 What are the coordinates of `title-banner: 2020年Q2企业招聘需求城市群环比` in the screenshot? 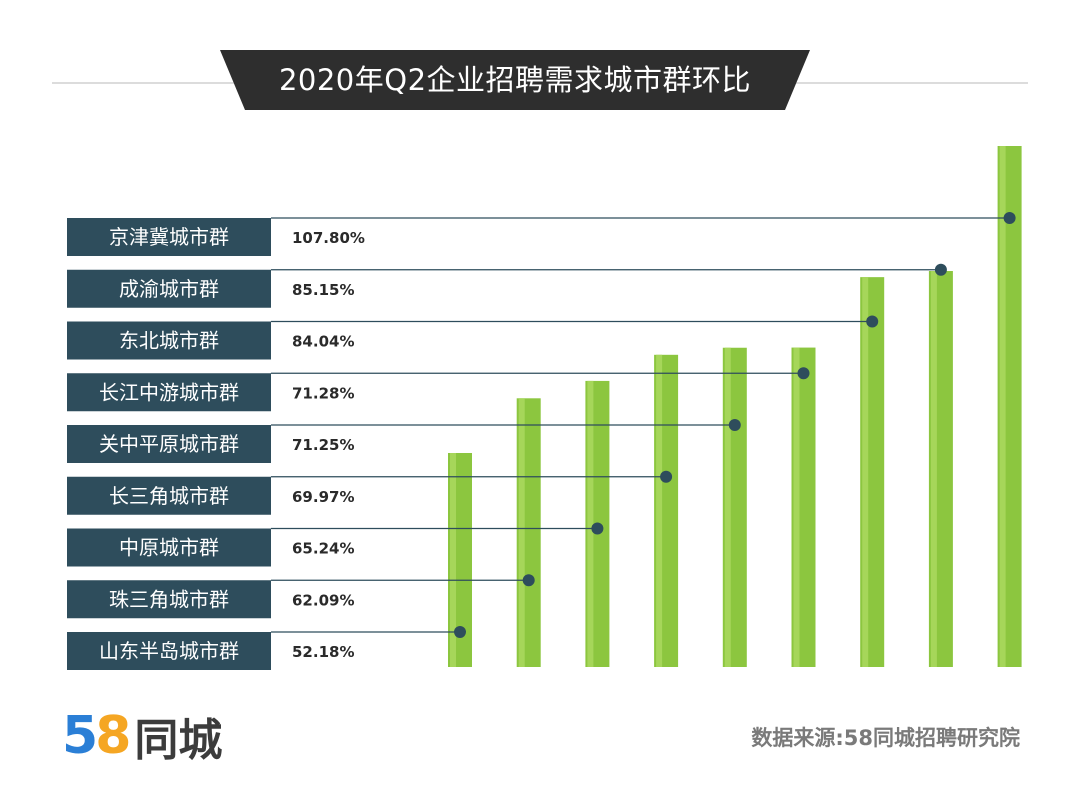 It's located at (515, 80).